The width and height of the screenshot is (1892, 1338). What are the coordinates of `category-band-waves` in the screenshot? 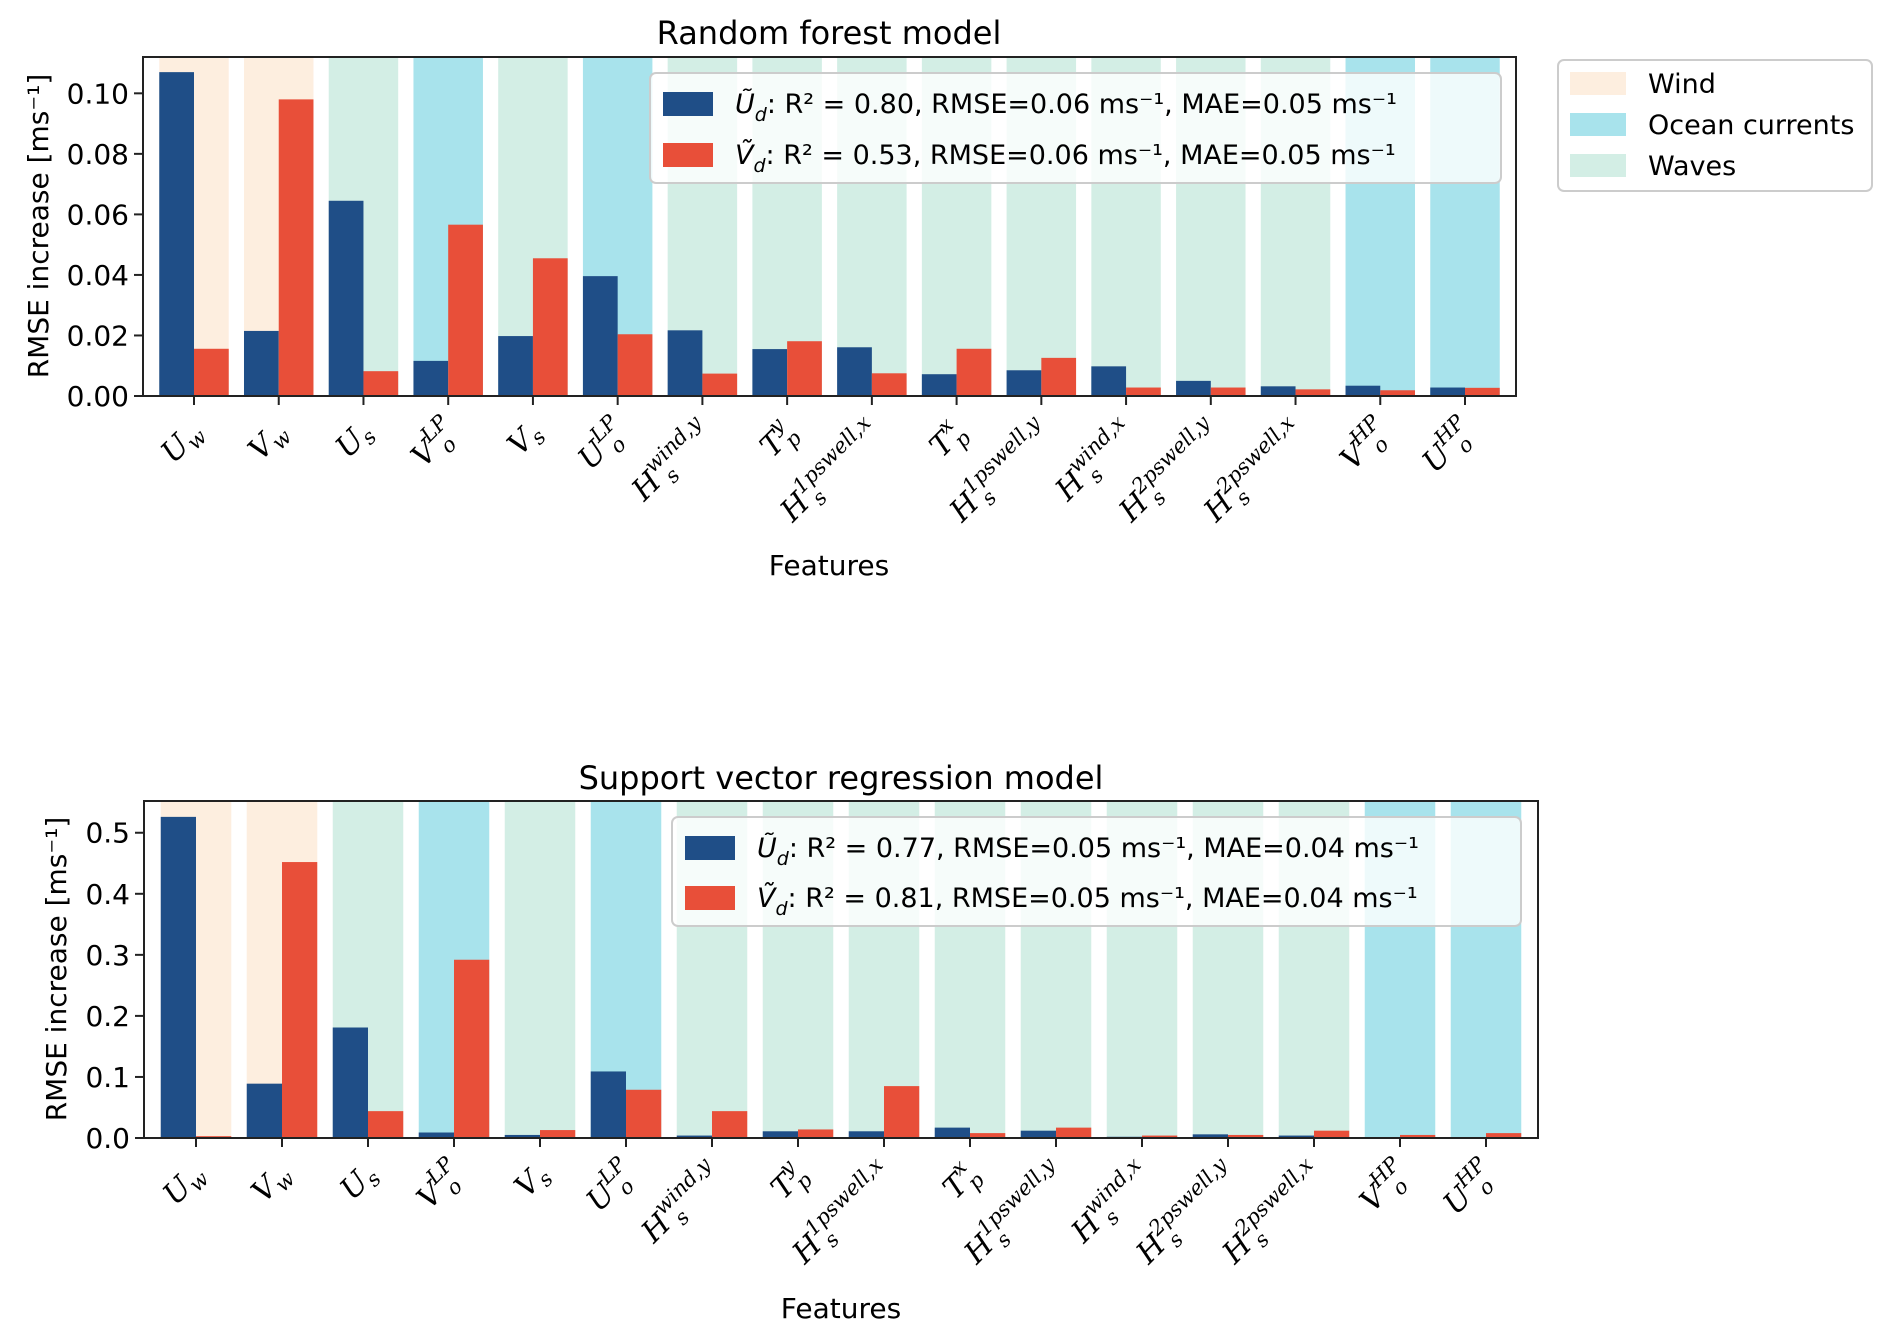 It's located at (540, 969).